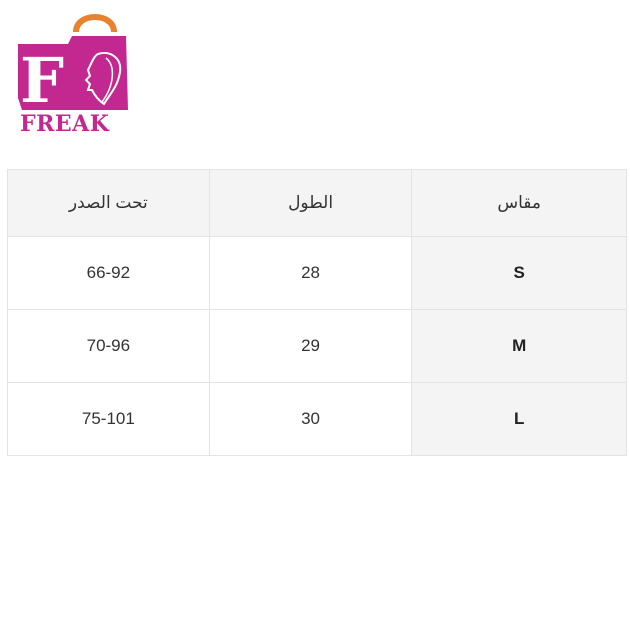 The width and height of the screenshot is (630, 630). Describe the element at coordinates (108, 273) in the screenshot. I see `cell-underbust: 66-92` at that location.